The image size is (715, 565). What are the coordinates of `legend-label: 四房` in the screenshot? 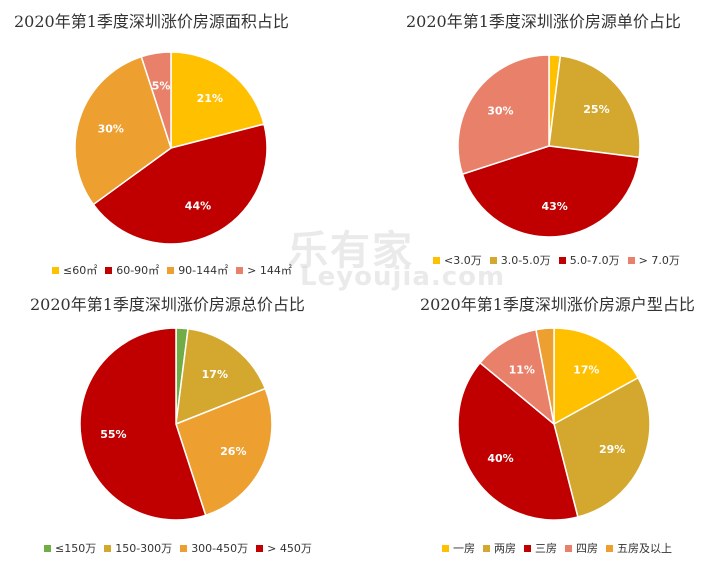 It's located at (587, 548).